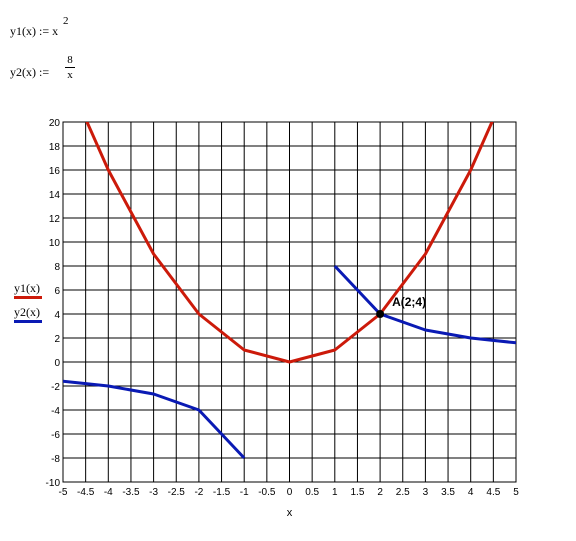  Describe the element at coordinates (244, 492) in the screenshot. I see `x-tick-label: -1` at that location.